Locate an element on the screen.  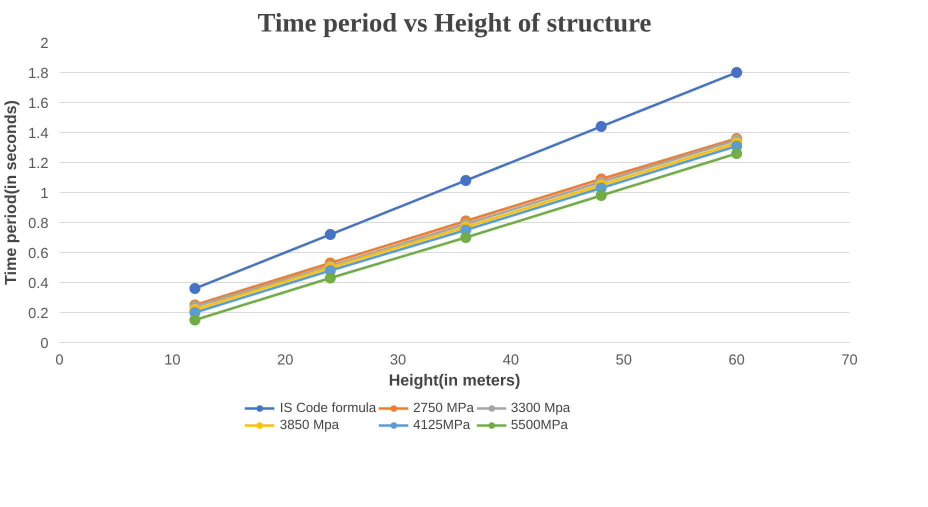
y-tick-label: 1.6 is located at coordinates (38, 104).